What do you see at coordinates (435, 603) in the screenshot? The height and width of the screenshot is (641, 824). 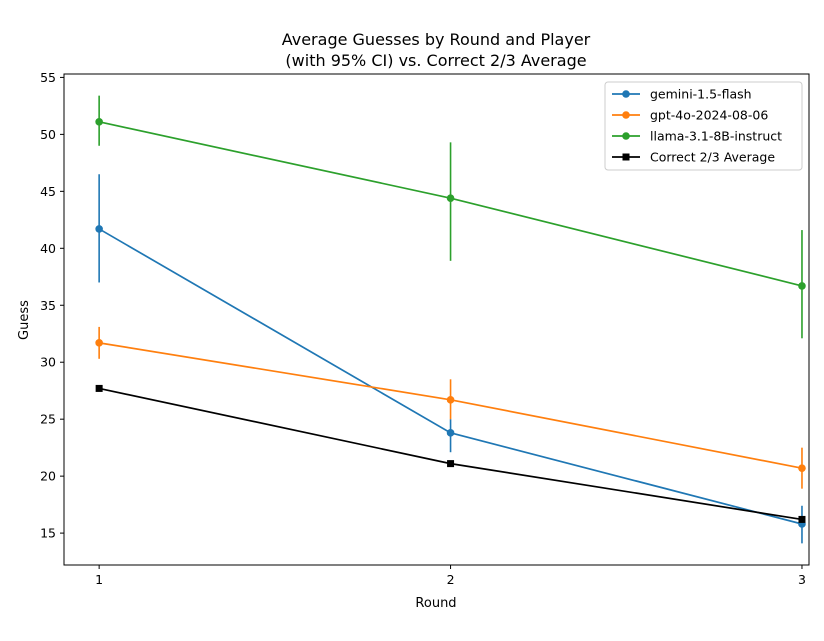 I see `x-axis-label: Round` at bounding box center [435, 603].